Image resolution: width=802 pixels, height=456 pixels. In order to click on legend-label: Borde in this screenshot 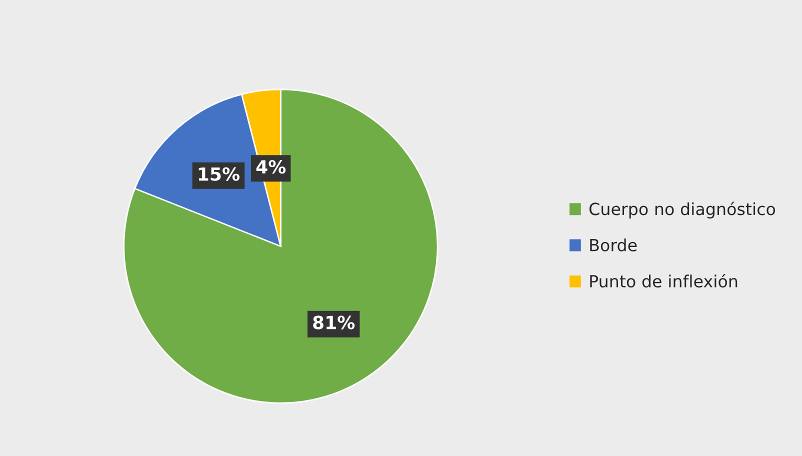, I will do `click(613, 245)`.